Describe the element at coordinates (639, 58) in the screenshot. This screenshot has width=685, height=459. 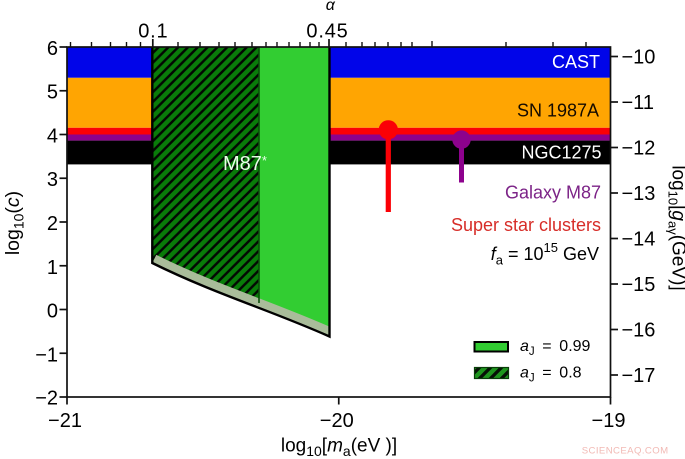
I see `svg-text: −10` at that location.